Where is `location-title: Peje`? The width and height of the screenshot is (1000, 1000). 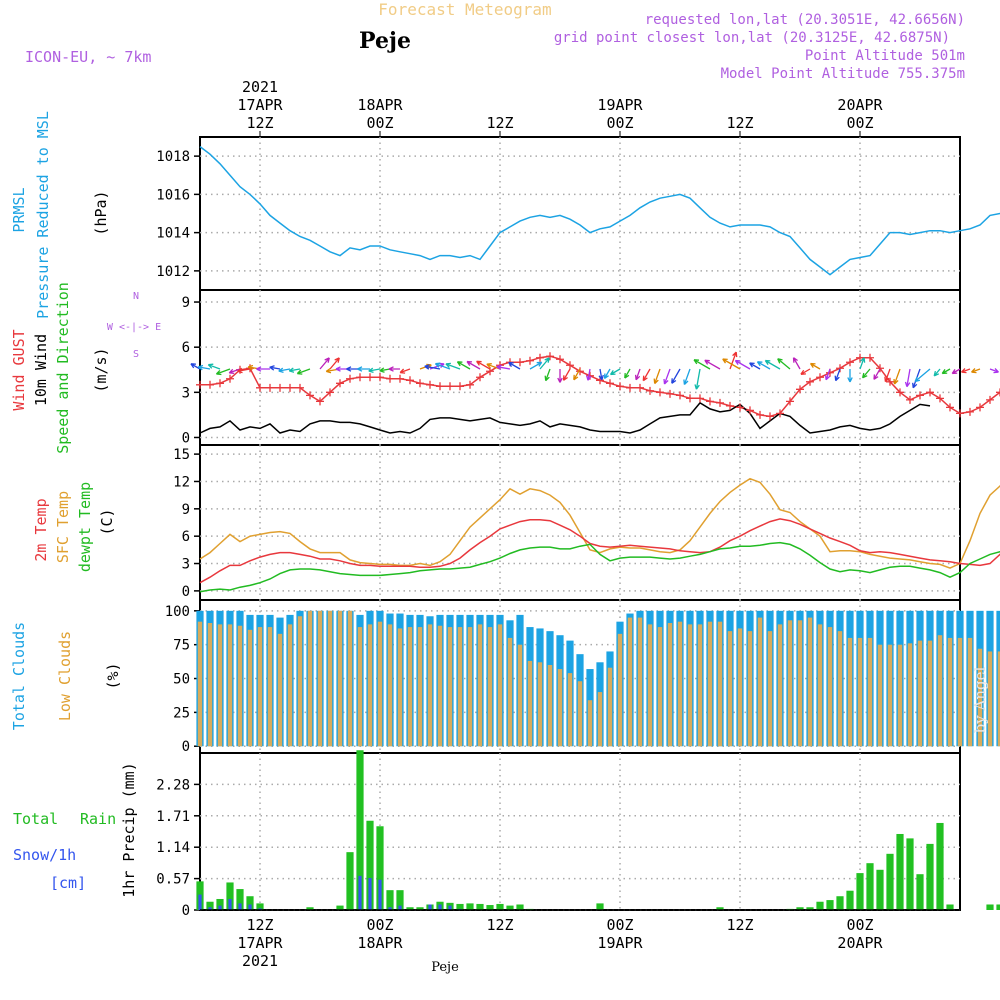
location-title: Peje is located at coordinates (385, 41).